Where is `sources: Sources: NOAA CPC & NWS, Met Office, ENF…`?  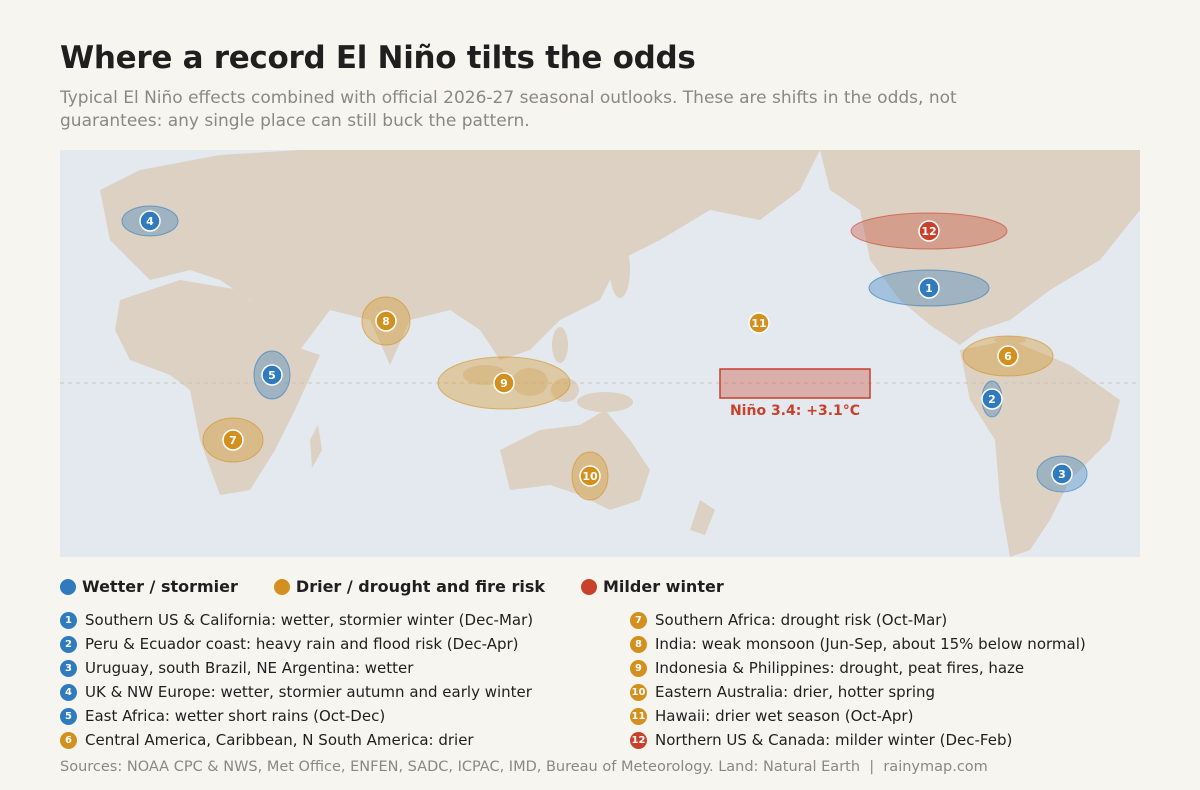
sources: Sources: NOAA CPC & NWS, Met Office, ENF… is located at coordinates (524, 767).